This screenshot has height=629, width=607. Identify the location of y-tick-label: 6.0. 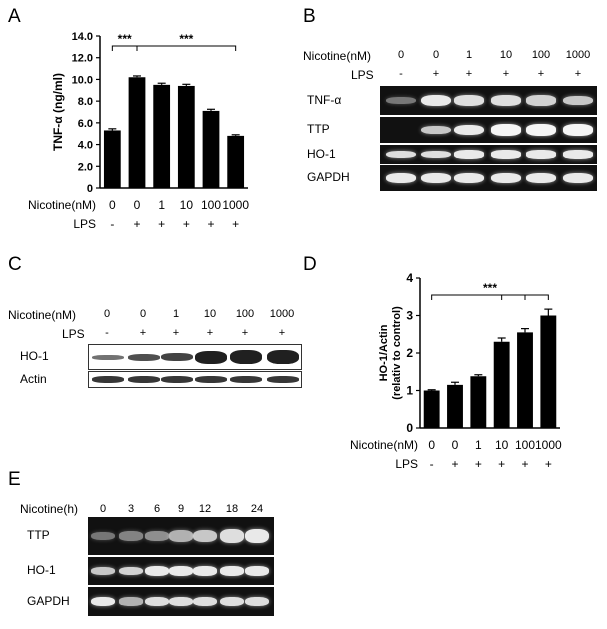
(85, 124).